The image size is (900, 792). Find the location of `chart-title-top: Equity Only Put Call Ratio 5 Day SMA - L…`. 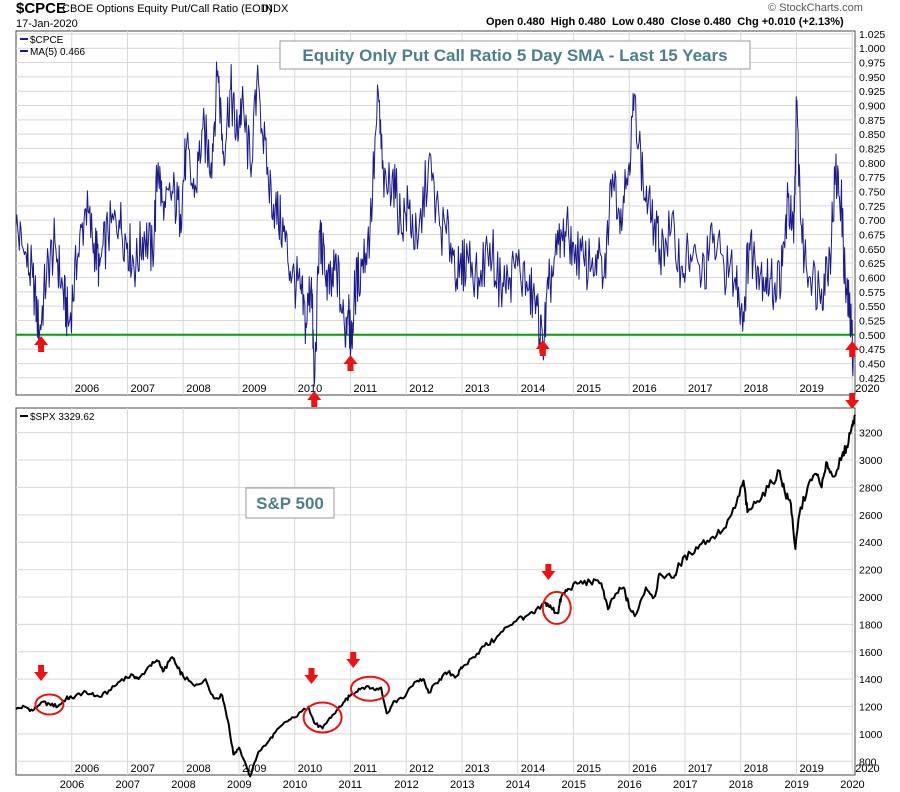

chart-title-top: Equity Only Put Call Ratio 5 Day SMA - L… is located at coordinates (514, 55).